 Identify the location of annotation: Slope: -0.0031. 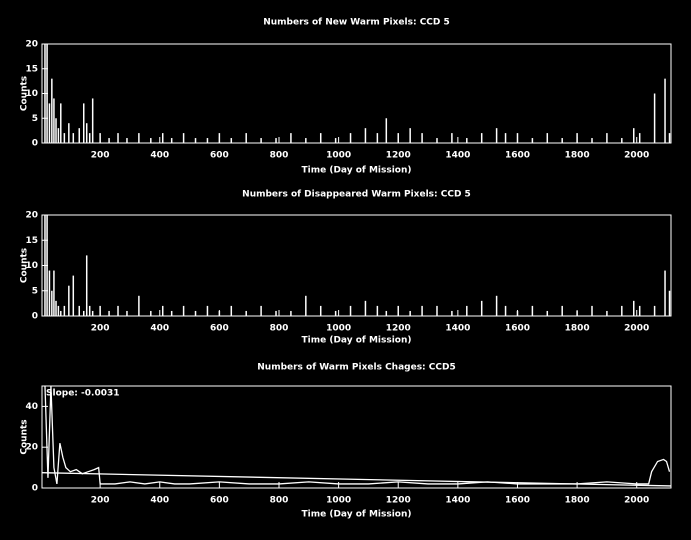
(83, 394).